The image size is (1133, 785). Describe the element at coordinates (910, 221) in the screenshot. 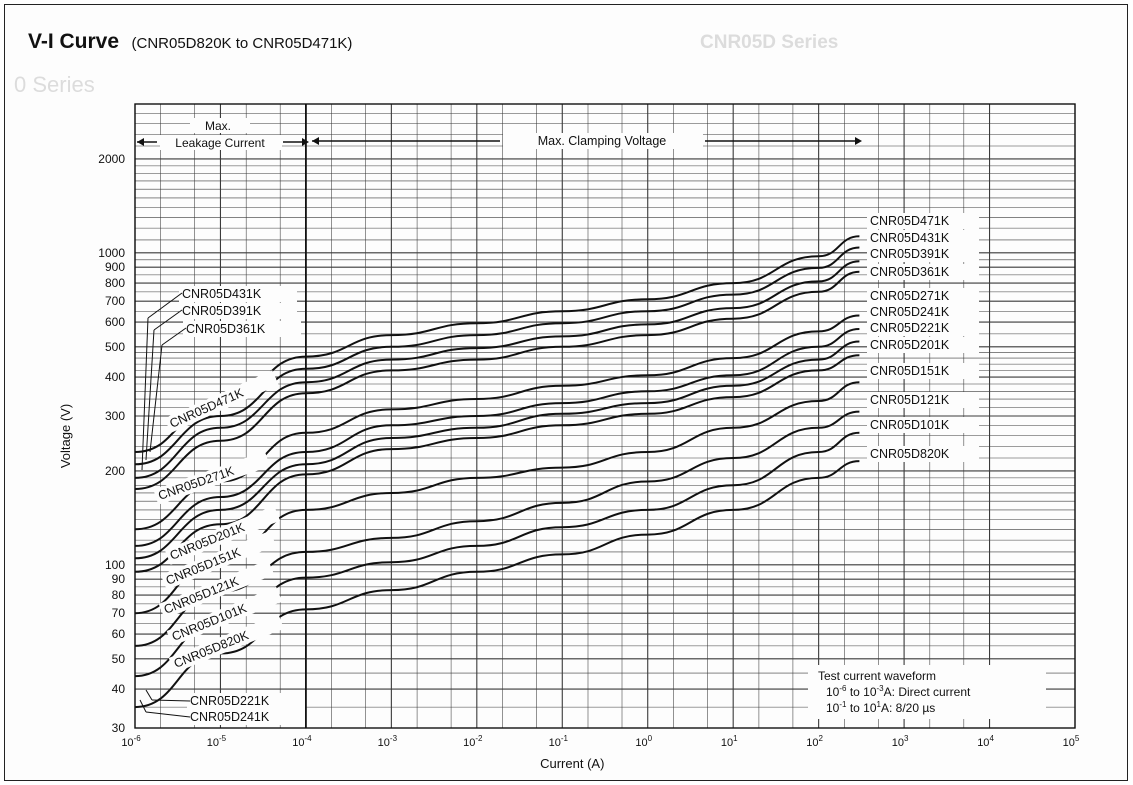

I see `end-label-cnr05d471k: CNR05D471K` at that location.